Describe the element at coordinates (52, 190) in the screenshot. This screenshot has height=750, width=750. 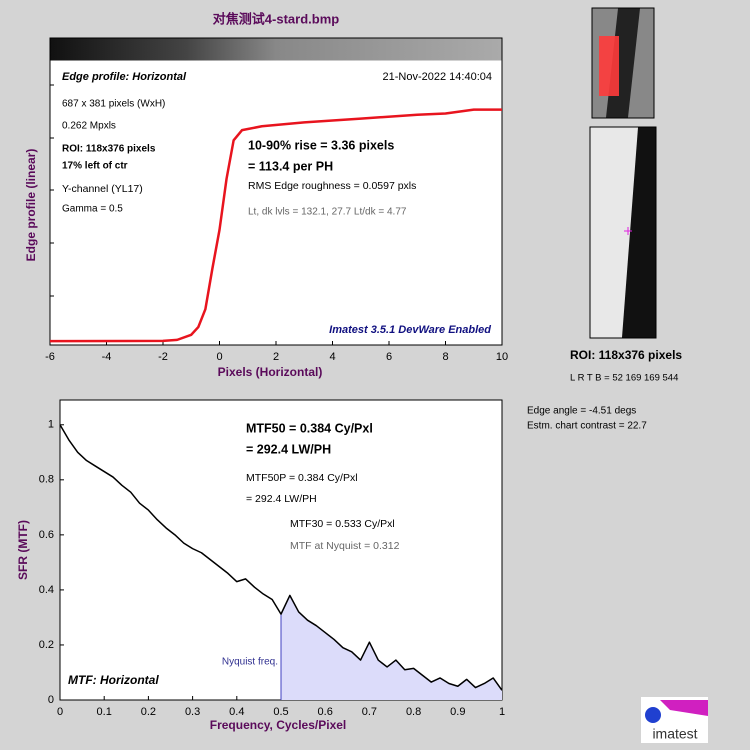
I see `y-ticks` at that location.